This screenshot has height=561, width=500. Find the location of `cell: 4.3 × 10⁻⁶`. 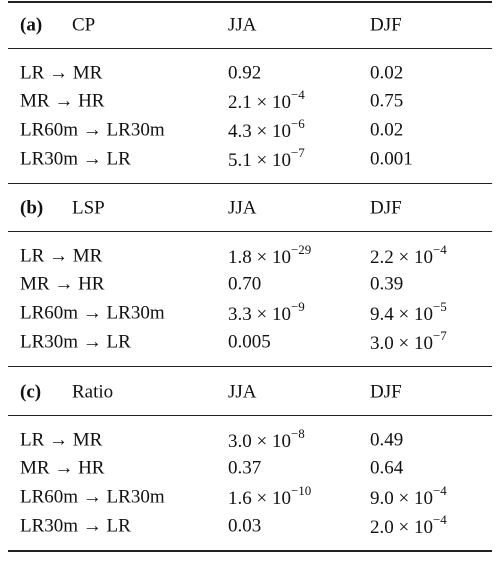

cell: 4.3 × 10⁻⁶ is located at coordinates (266, 129).